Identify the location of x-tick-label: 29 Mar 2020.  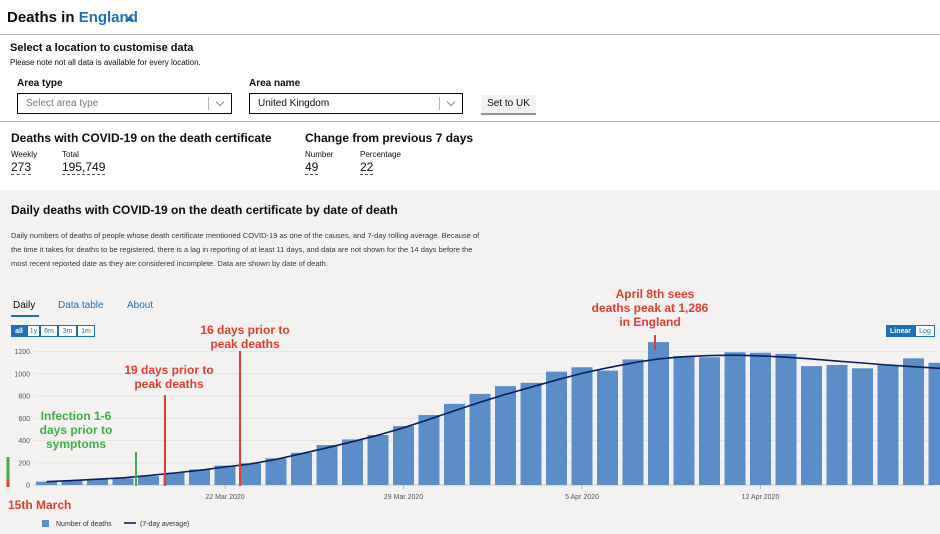
(403, 497).